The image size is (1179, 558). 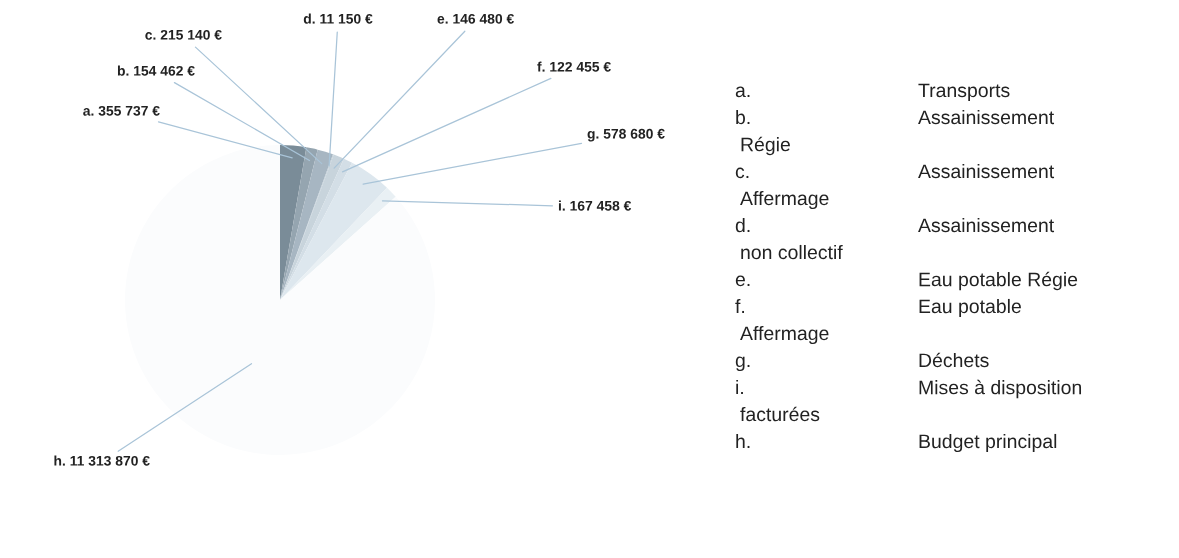 What do you see at coordinates (906, 281) in the screenshot?
I see `category-label: e. Eau potable Régie` at bounding box center [906, 281].